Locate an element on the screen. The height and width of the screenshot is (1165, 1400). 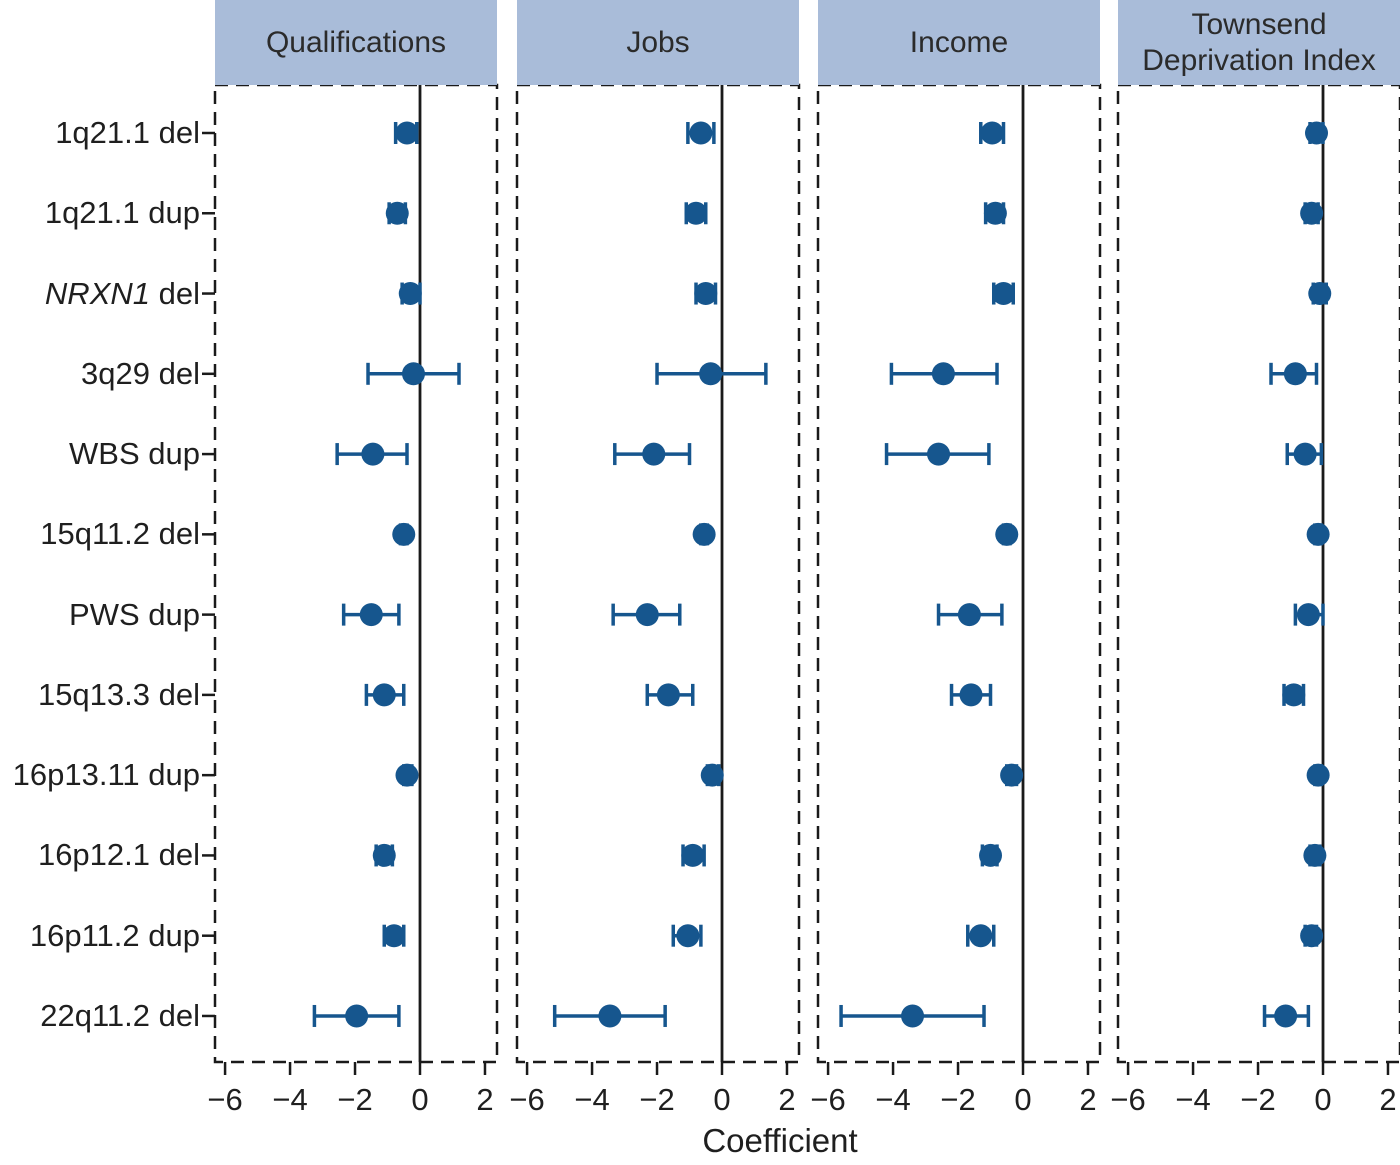
panel-title: Townsend Deprivation Index is located at coordinates (1259, 42).